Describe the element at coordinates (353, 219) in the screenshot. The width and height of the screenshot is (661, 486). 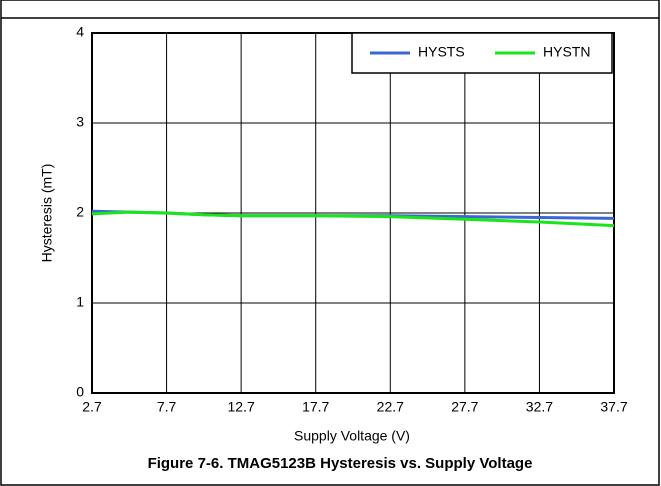
I see `series-line` at that location.